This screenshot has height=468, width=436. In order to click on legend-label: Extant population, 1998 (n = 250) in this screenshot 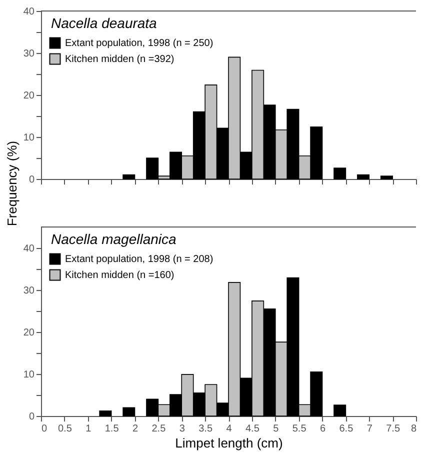, I will do `click(139, 43)`.